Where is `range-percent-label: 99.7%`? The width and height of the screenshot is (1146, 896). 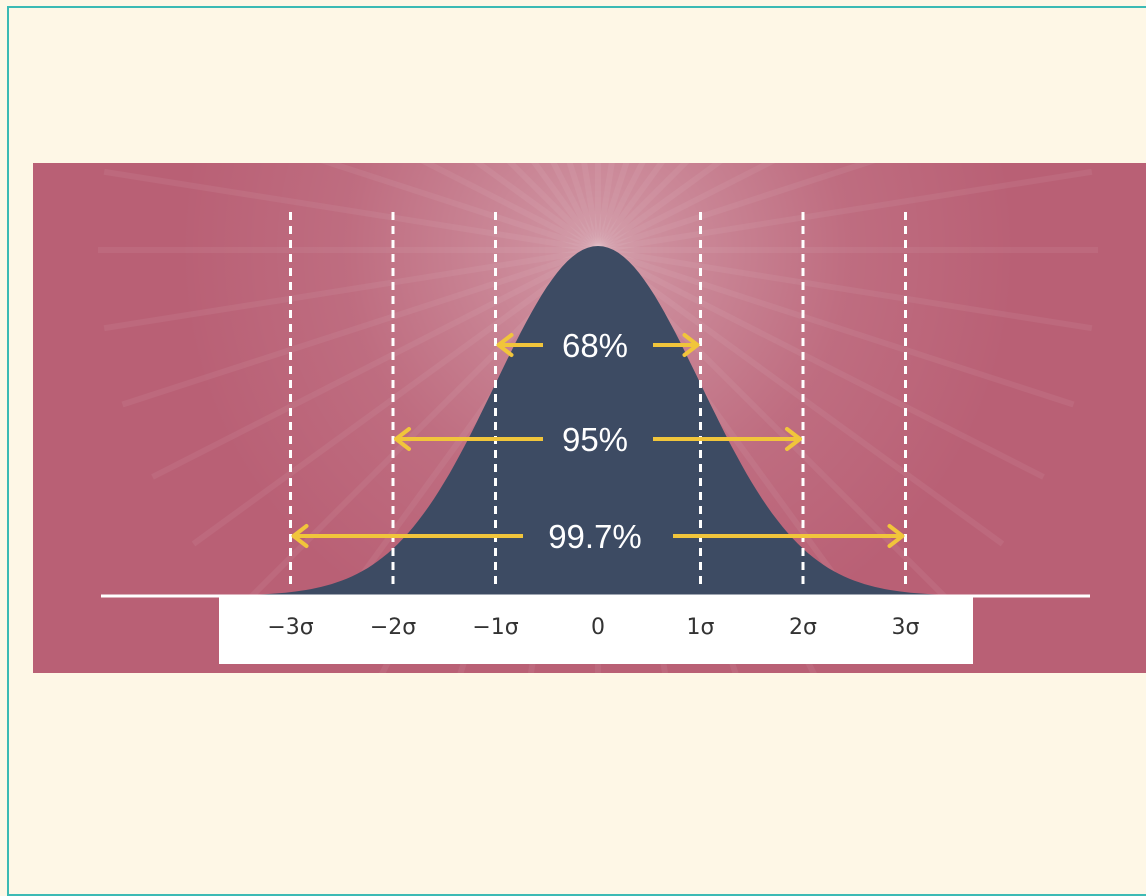 range-percent-label: 99.7% is located at coordinates (595, 536).